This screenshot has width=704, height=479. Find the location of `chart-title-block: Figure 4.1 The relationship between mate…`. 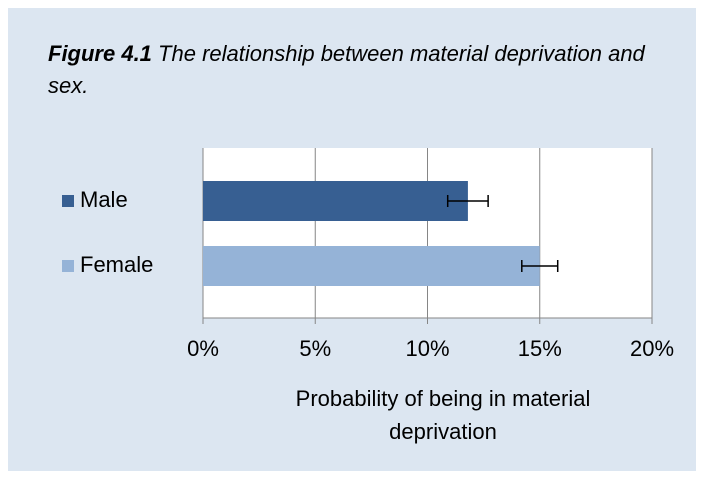

chart-title-block: Figure 4.1 The relationship between mate… is located at coordinates (348, 70).